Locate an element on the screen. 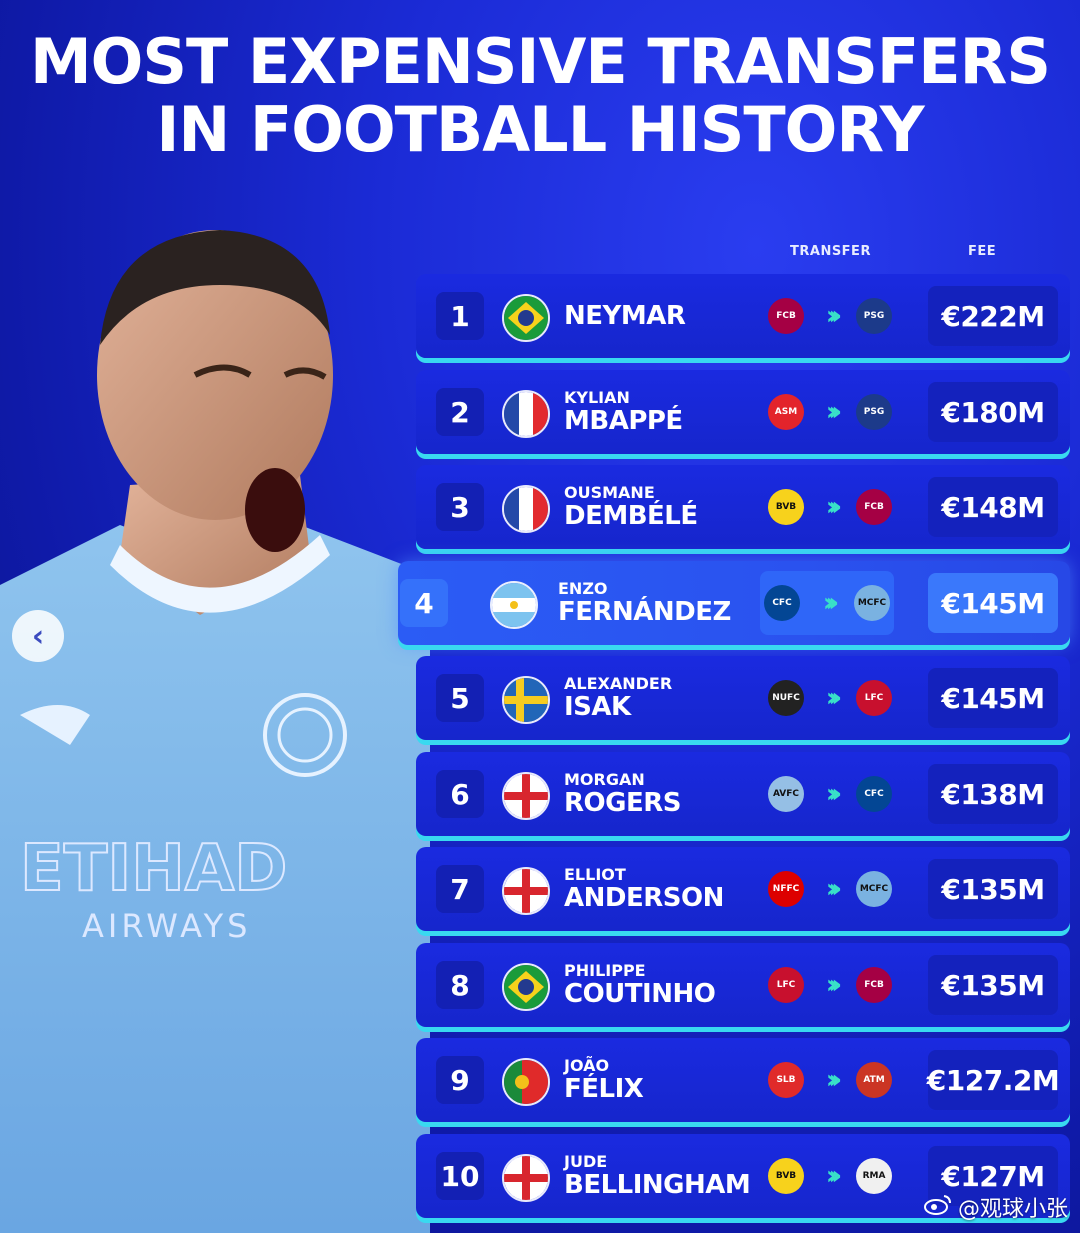  transfer-clubs: BVB ››› RMA is located at coordinates (830, 1176).